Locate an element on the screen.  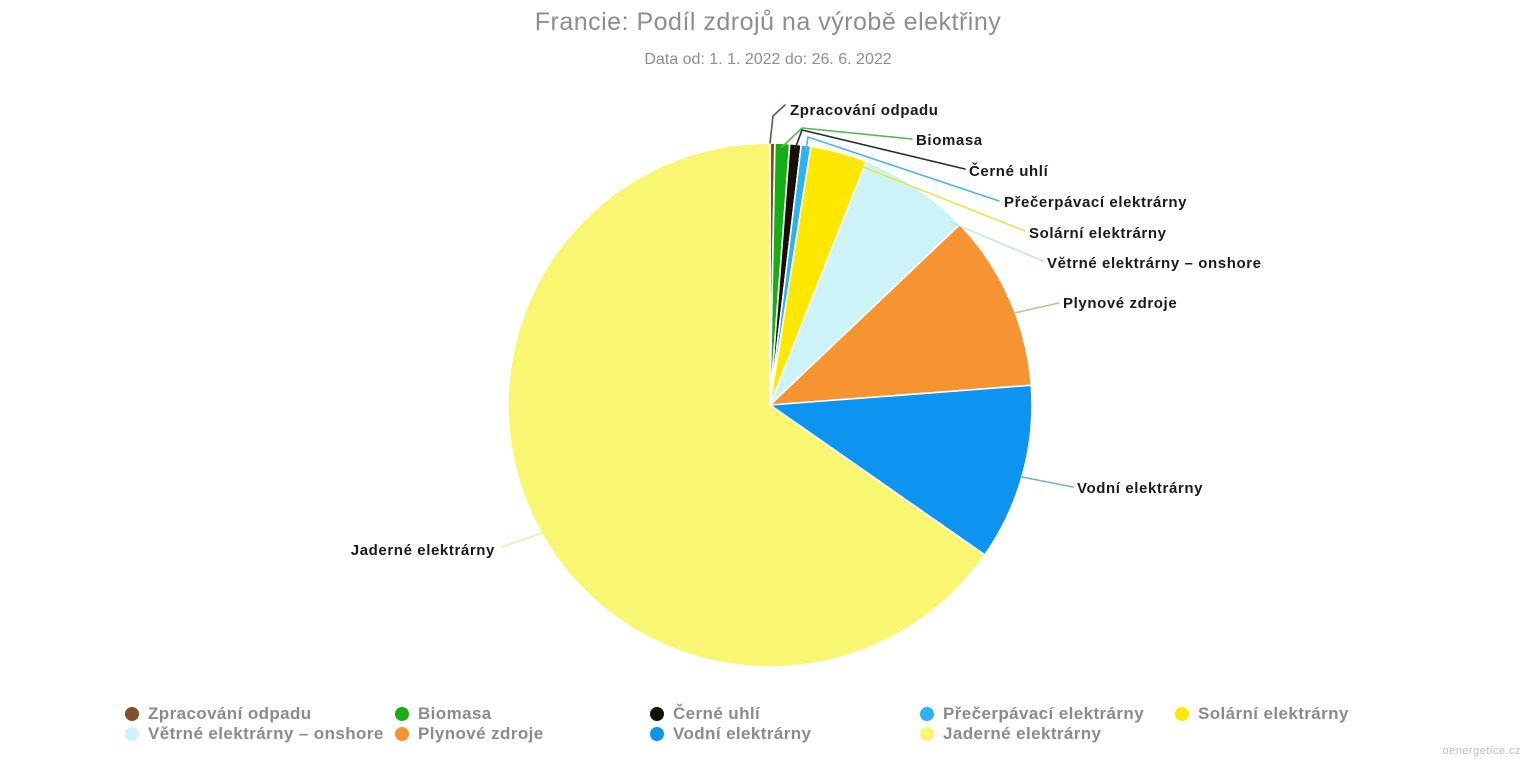
pie-label-zpracovani-odpadu: Zpracování odpadu is located at coordinates (864, 110).